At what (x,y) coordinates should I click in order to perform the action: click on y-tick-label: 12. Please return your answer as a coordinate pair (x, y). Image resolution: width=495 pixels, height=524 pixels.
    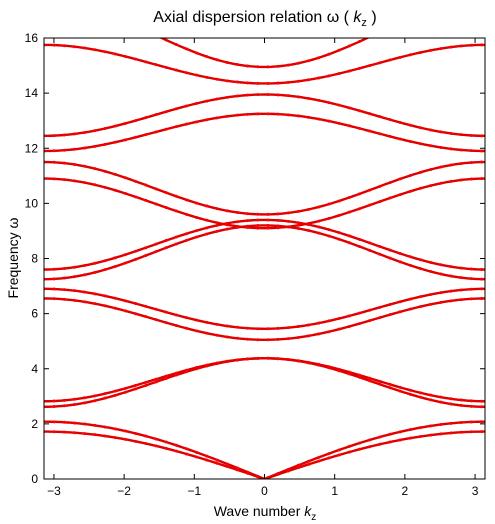
    Looking at the image, I should click on (32, 148).